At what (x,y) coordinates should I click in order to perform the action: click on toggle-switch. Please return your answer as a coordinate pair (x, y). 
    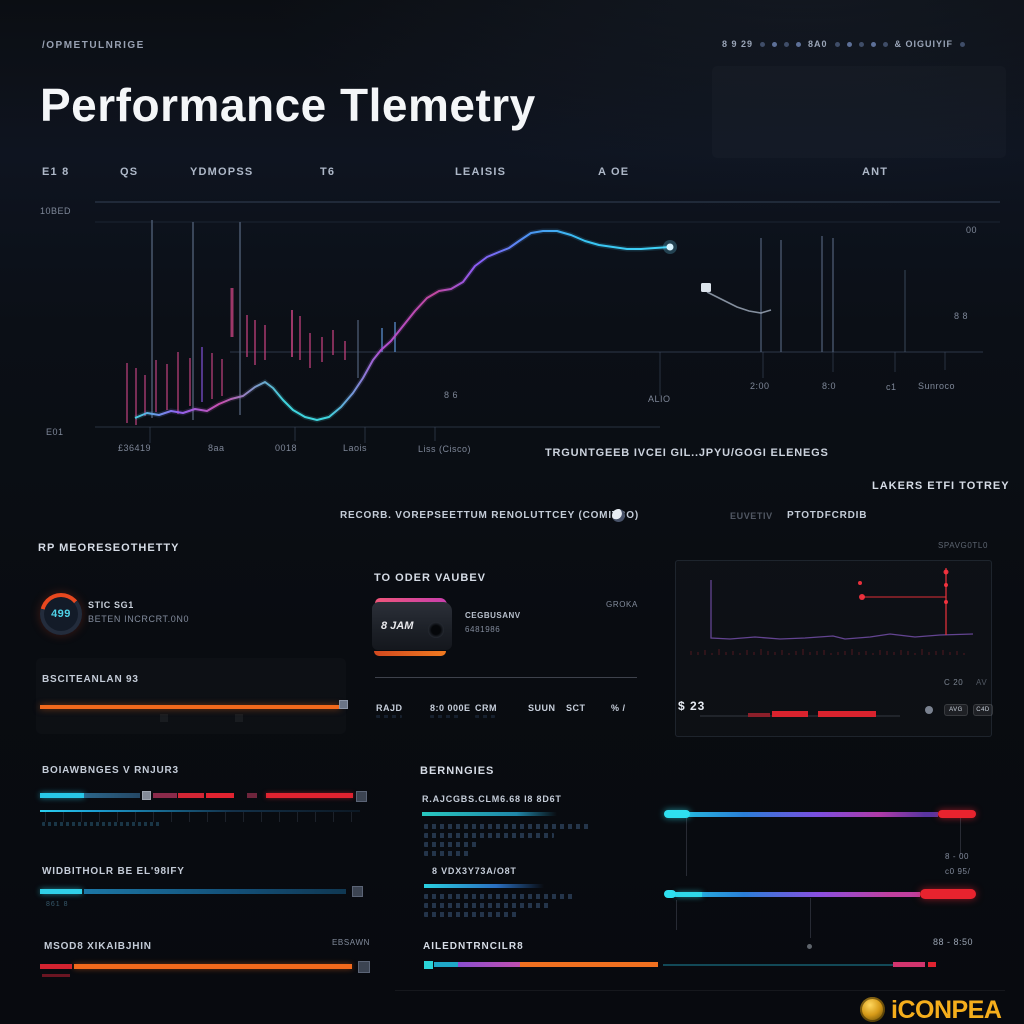
    Looking at the image, I should click on (618, 515).